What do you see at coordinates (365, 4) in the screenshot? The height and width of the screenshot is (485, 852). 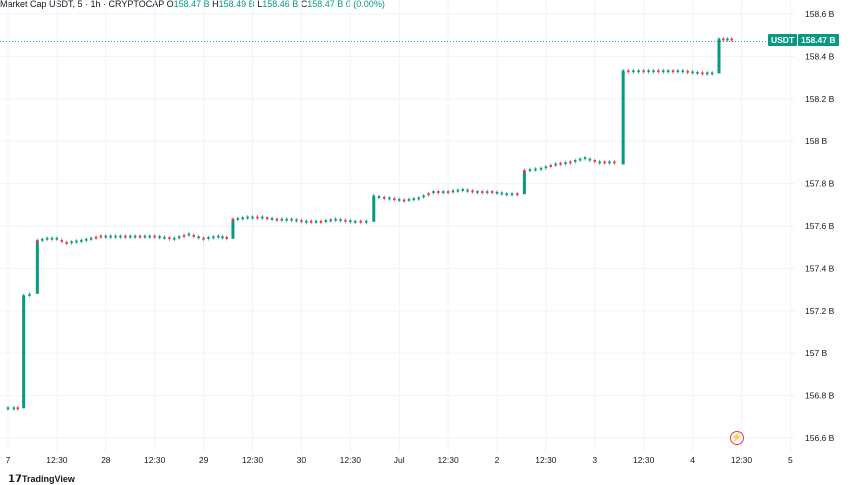 I see `change-value: 0 (0.00%)` at bounding box center [365, 4].